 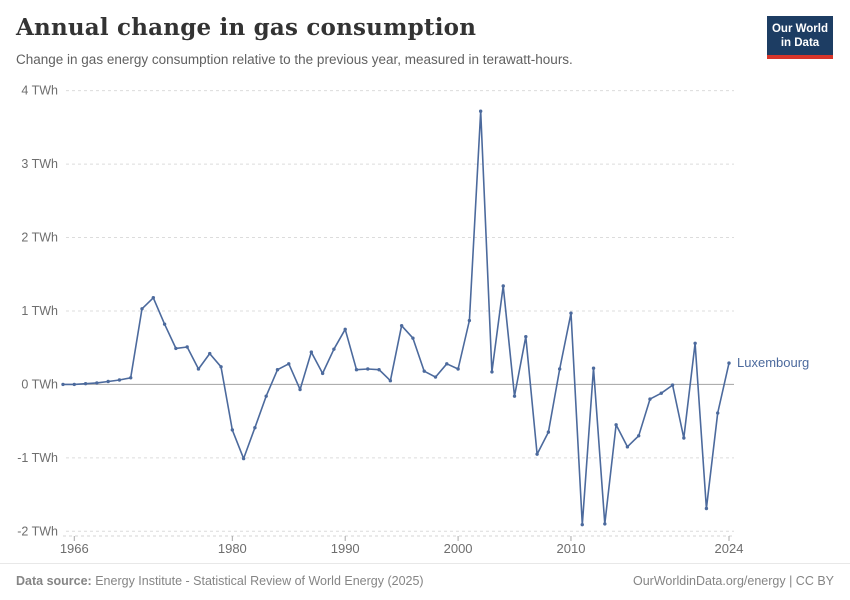 I want to click on y-axis-tick-label: 4 TWh, so click(x=39, y=91).